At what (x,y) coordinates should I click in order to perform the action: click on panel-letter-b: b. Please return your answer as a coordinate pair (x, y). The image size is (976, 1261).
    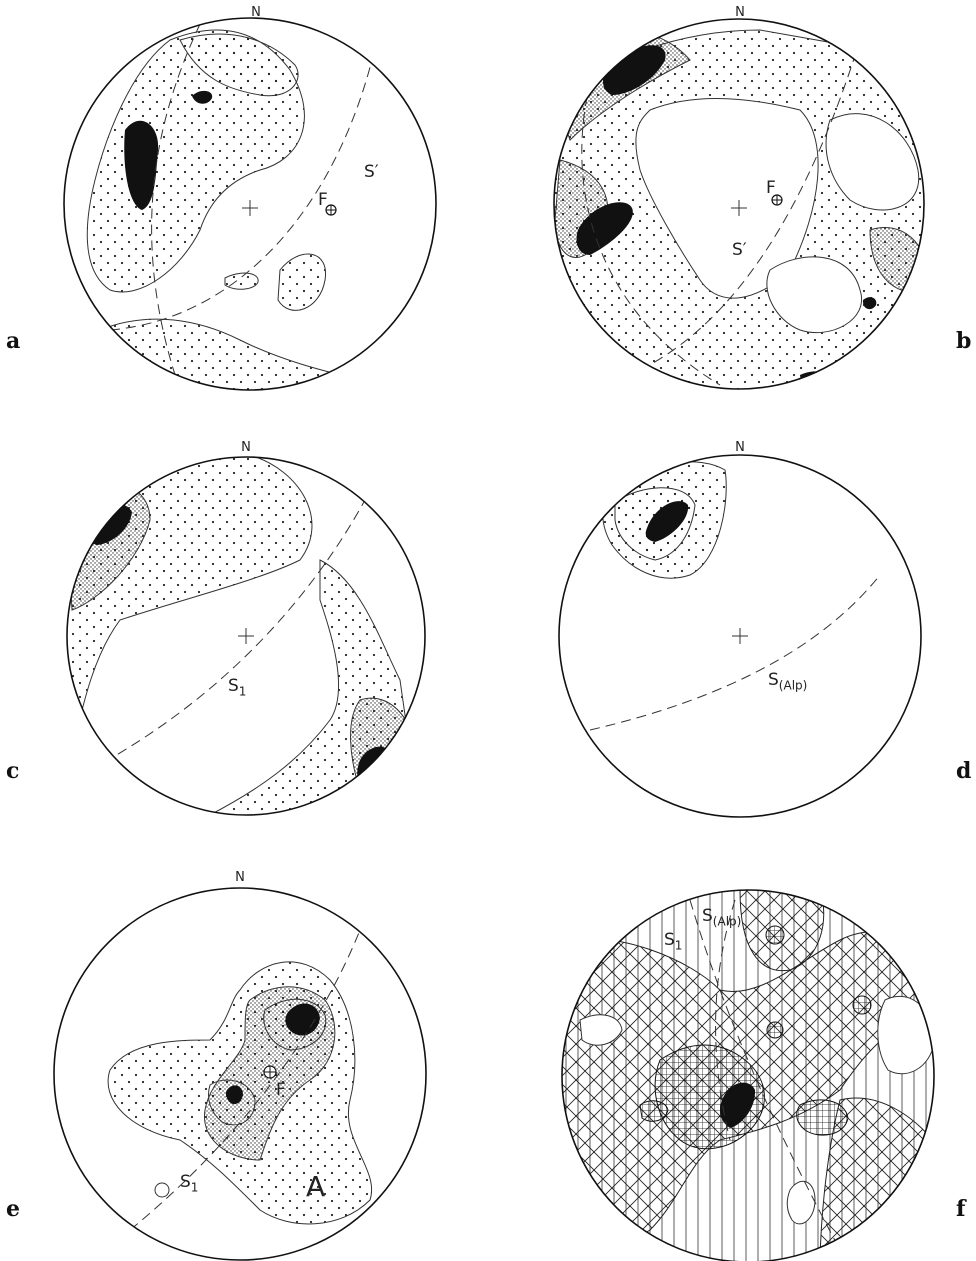
    Looking at the image, I should click on (964, 341).